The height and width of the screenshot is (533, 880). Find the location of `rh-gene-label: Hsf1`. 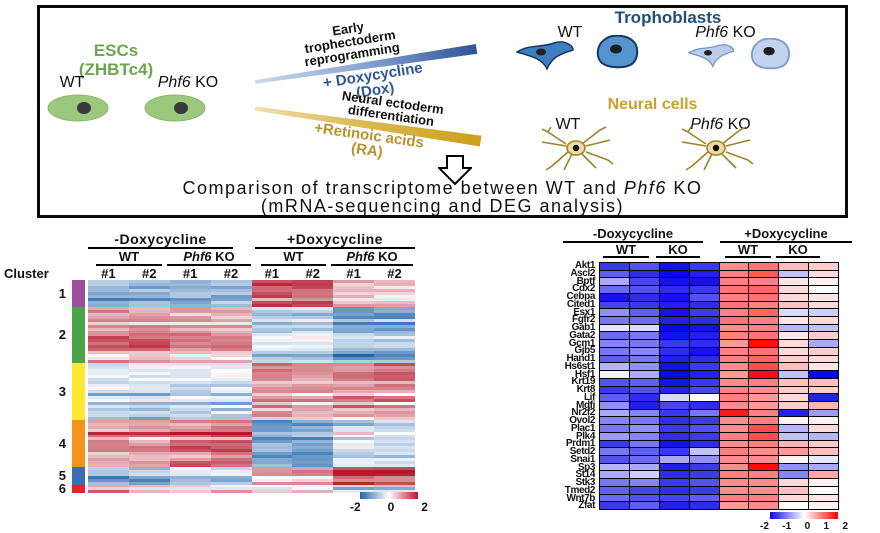

rh-gene-label: Hsf1 is located at coordinates (584, 374).